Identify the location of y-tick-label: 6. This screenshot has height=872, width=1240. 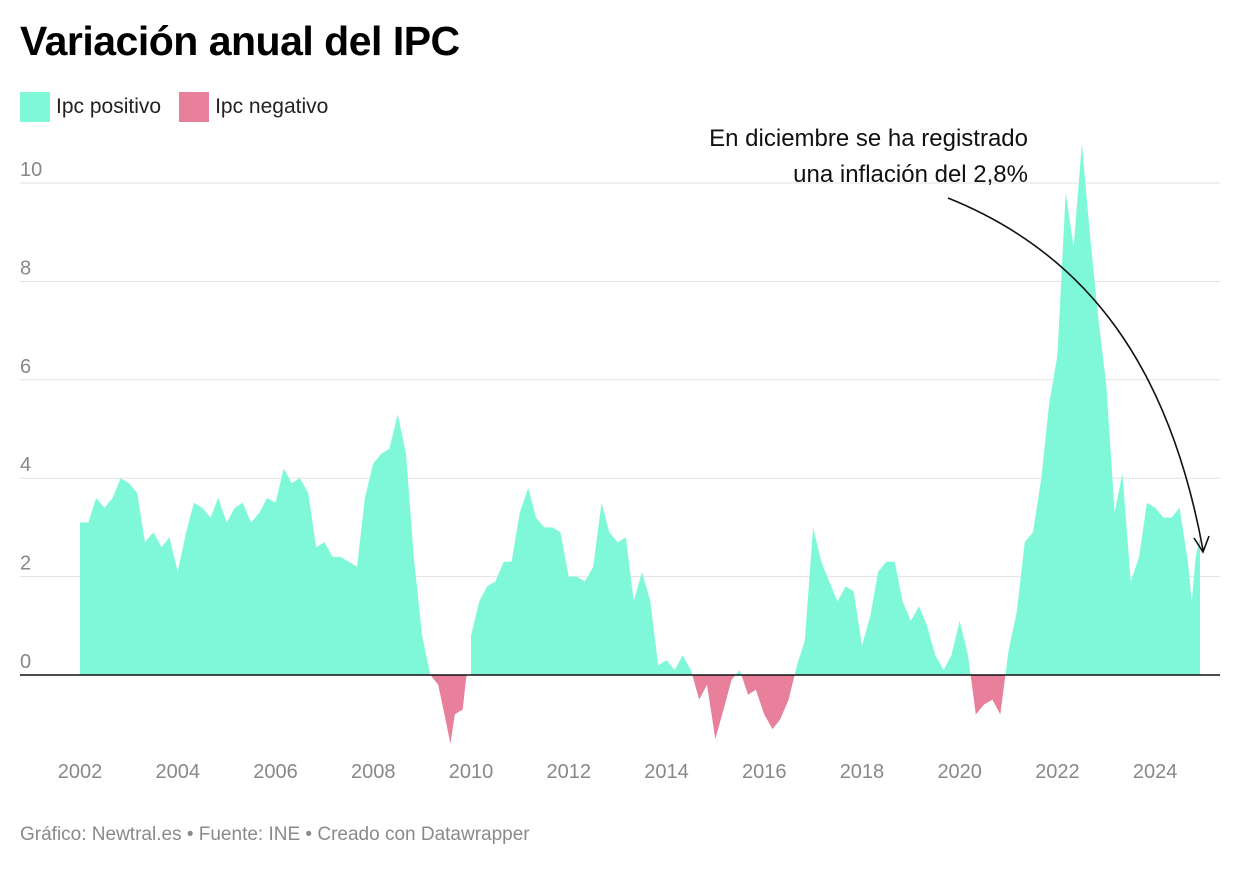
(25, 367).